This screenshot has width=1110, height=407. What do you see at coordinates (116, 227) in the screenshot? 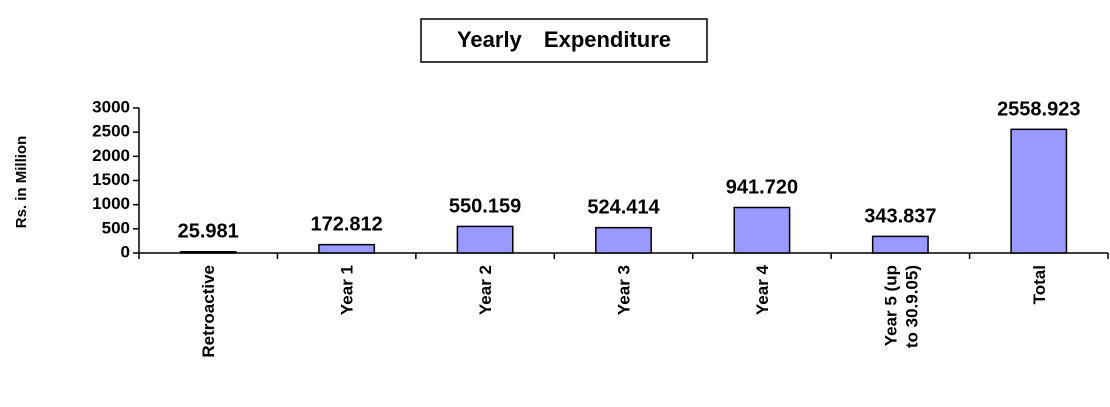
I see `y-tick-label: 500` at bounding box center [116, 227].